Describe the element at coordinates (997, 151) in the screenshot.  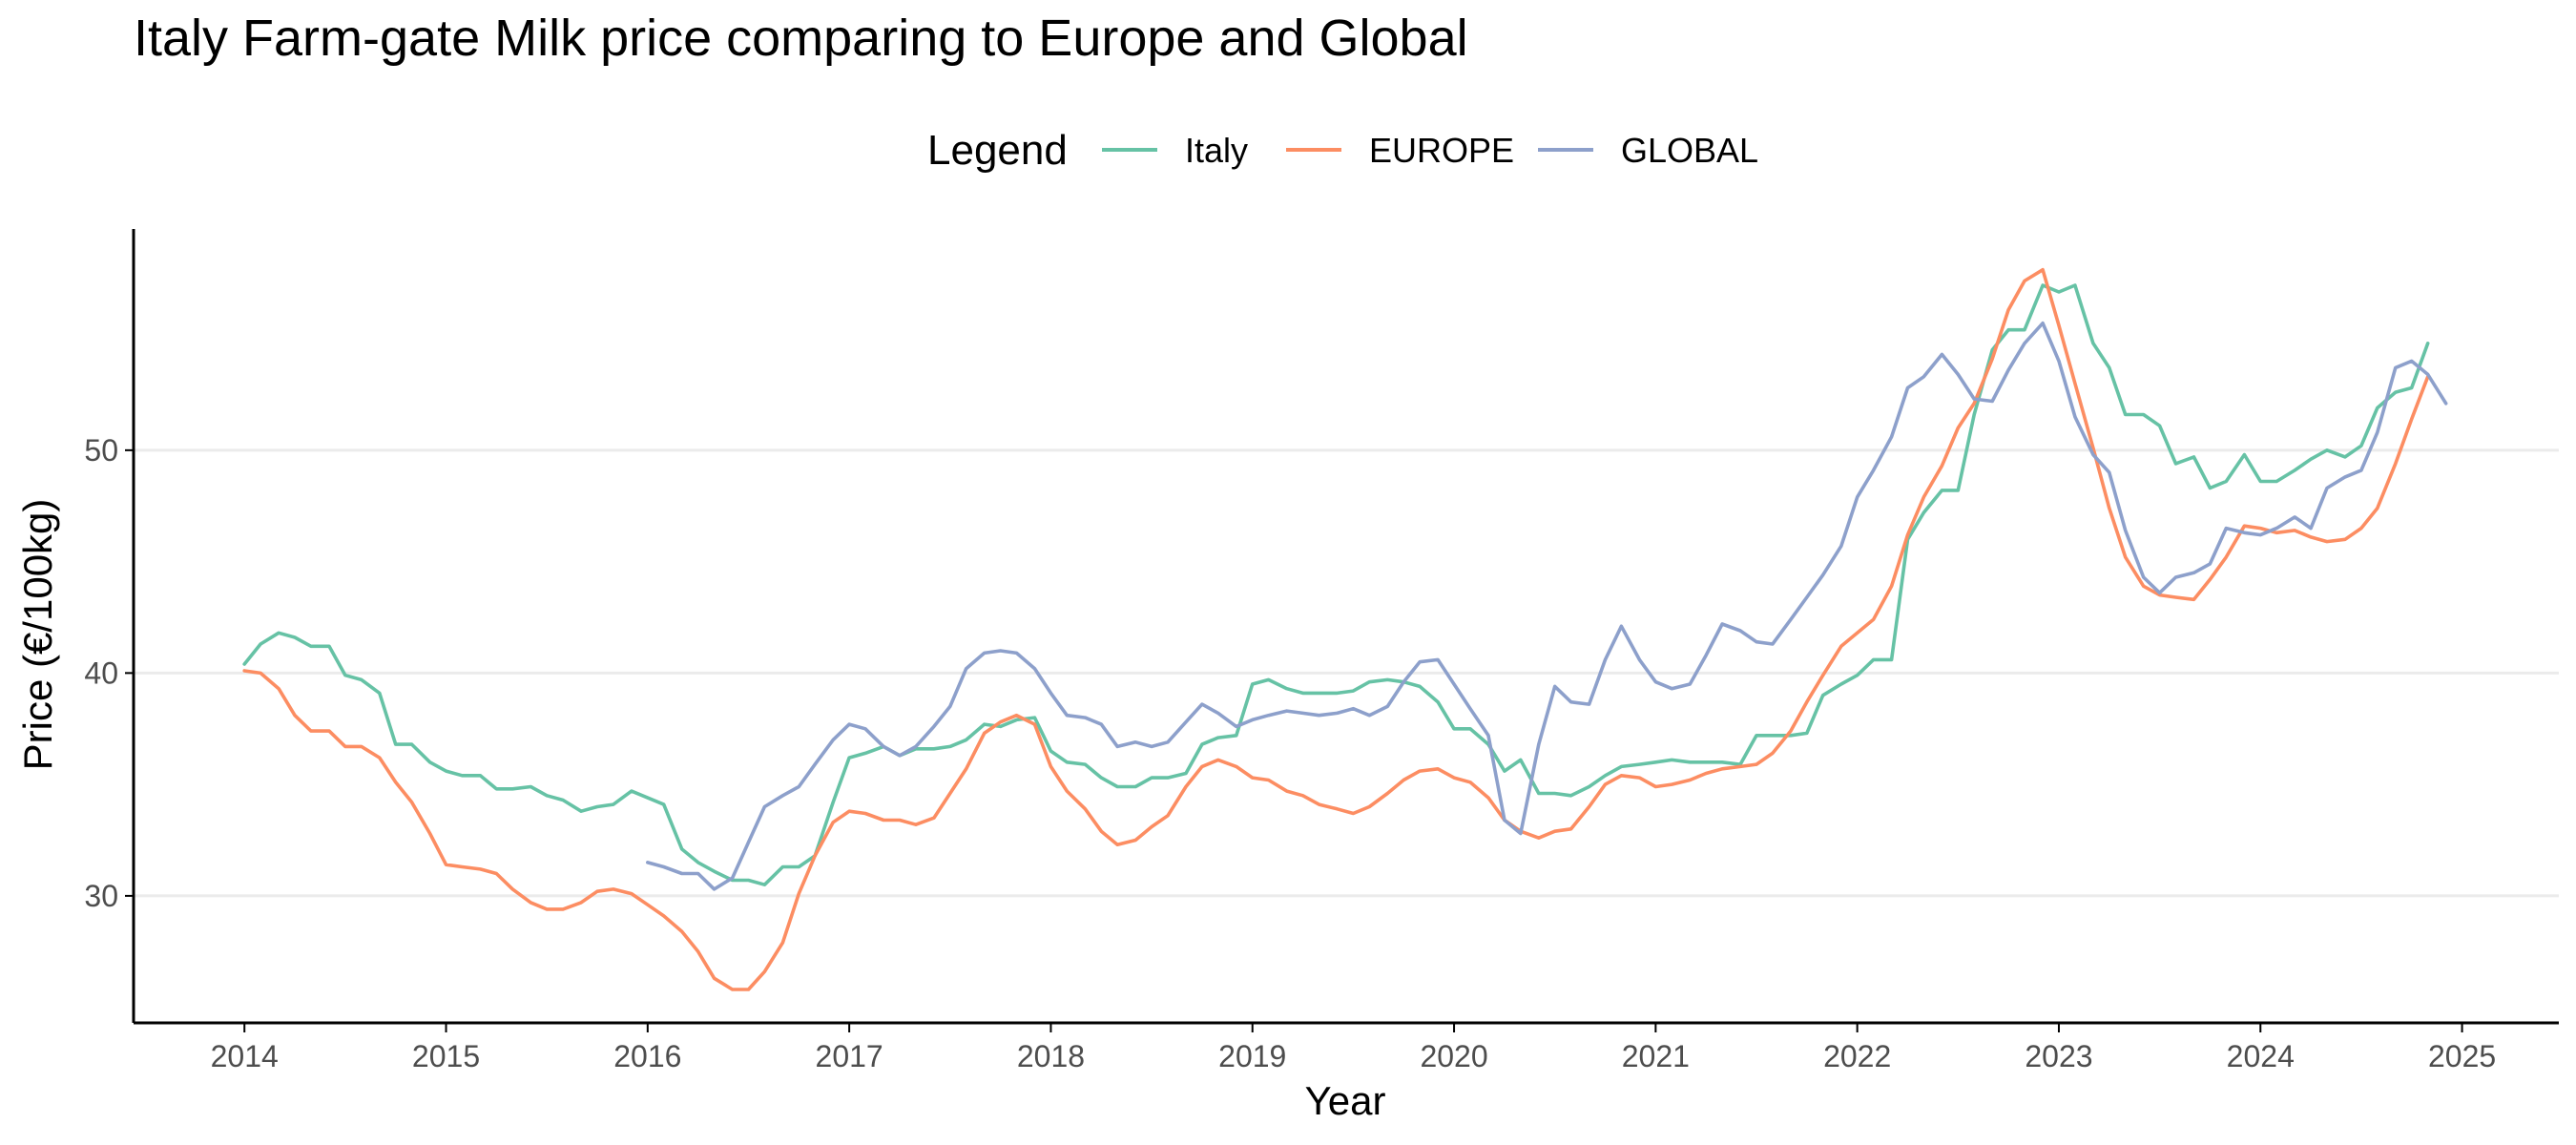
I see `legend-title: Legend` at that location.